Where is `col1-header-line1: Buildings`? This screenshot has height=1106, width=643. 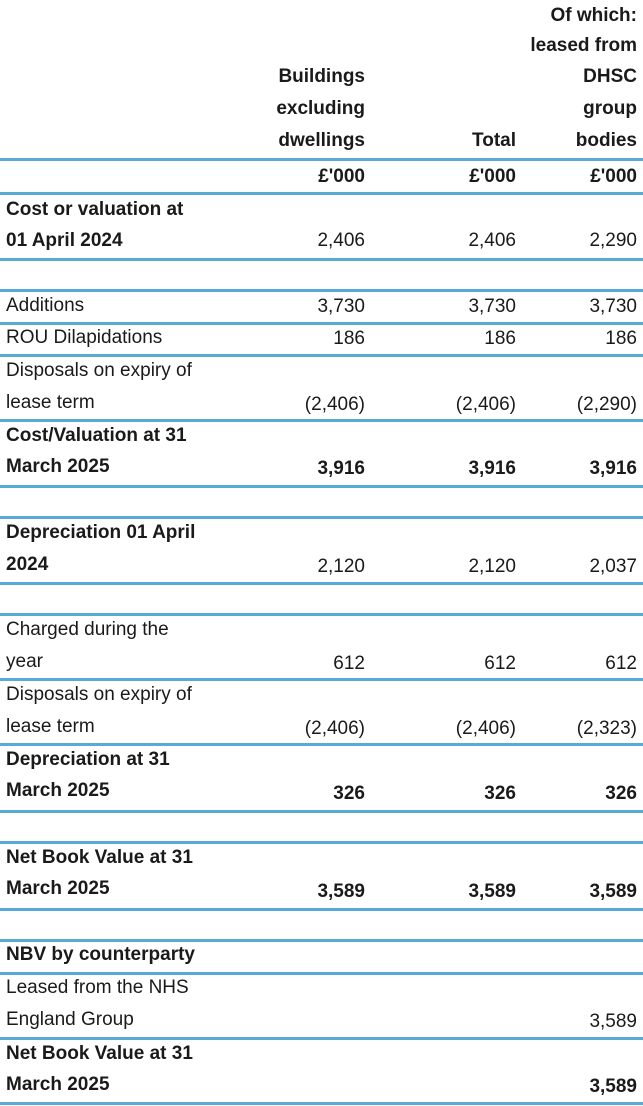 col1-header-line1: Buildings is located at coordinates (321, 76).